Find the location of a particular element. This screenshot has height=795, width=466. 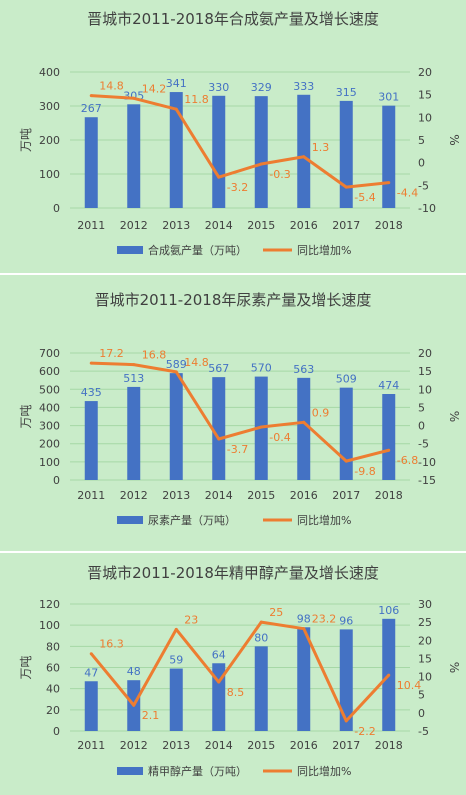

growth-value-label: 25 is located at coordinates (276, 612).